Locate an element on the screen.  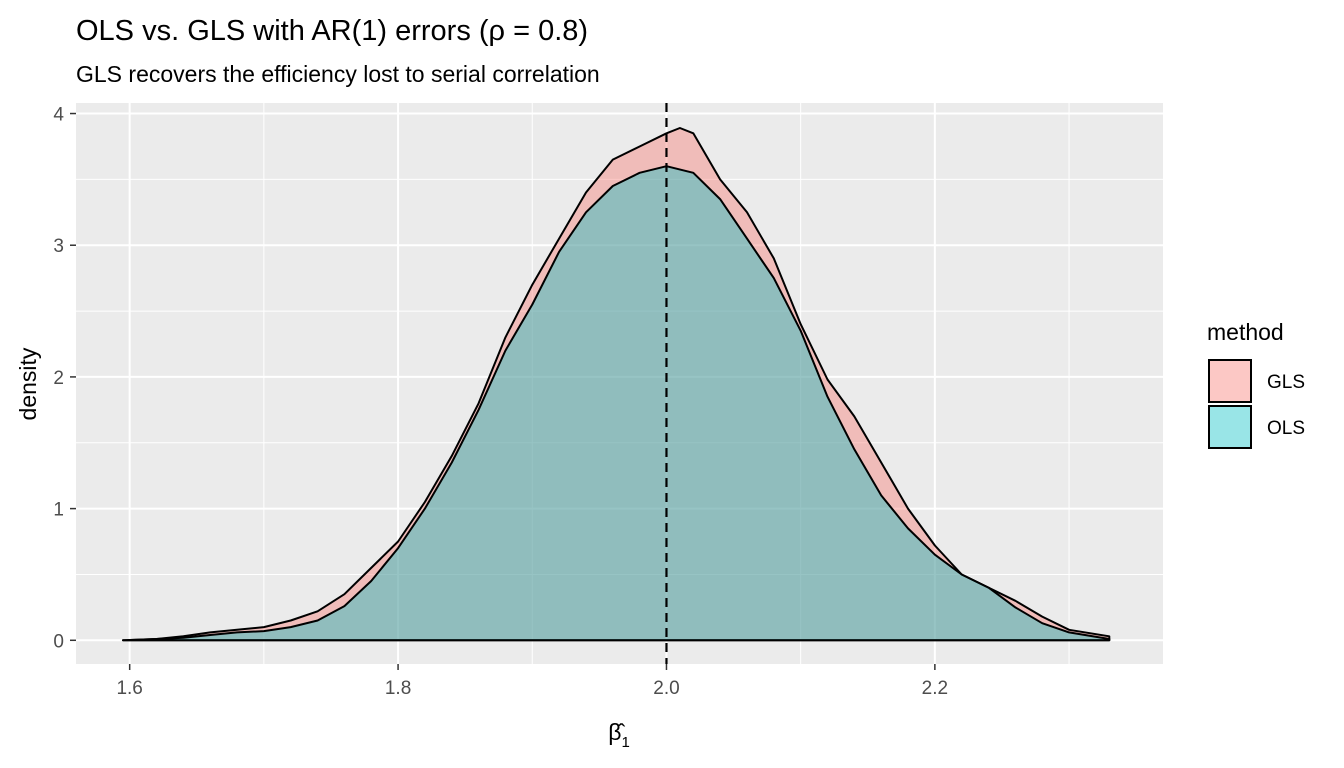
x-axis-title-symbol: β̂ is located at coordinates (616, 732).